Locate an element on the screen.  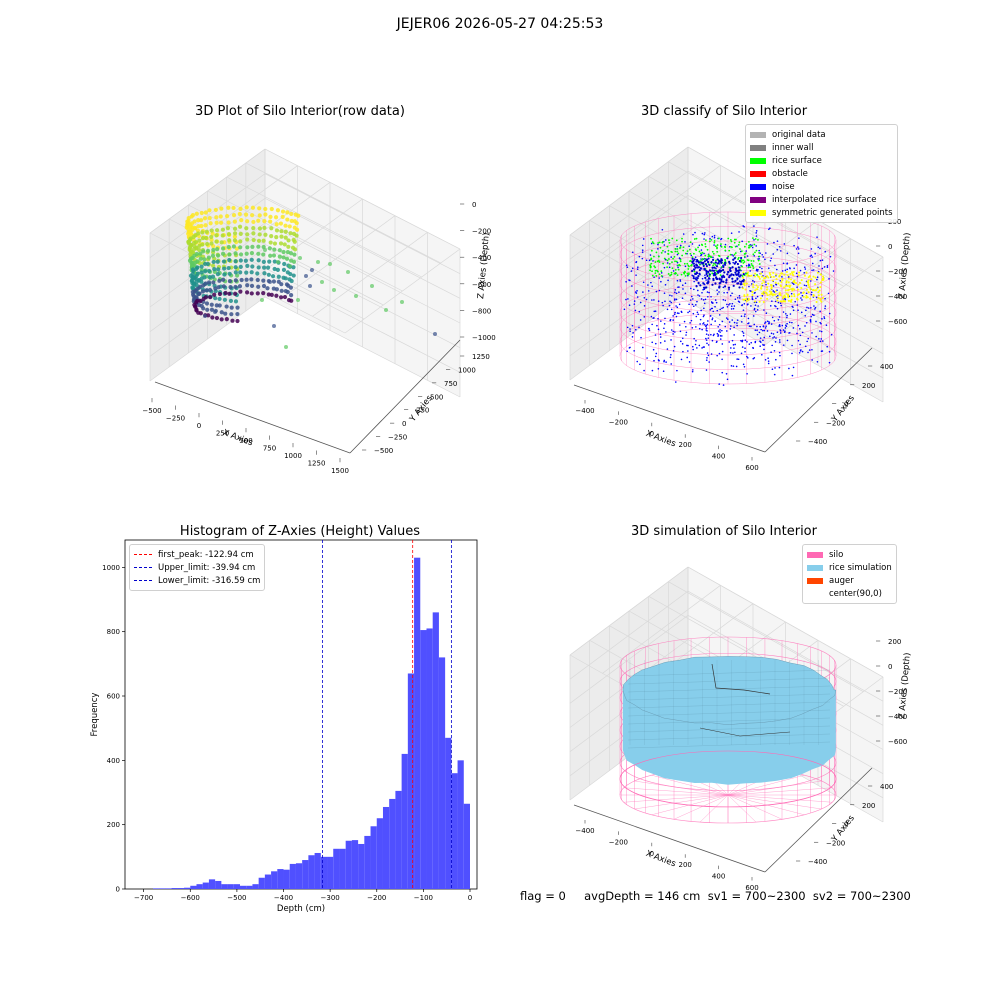
legend-label: auger is located at coordinates (841, 580).